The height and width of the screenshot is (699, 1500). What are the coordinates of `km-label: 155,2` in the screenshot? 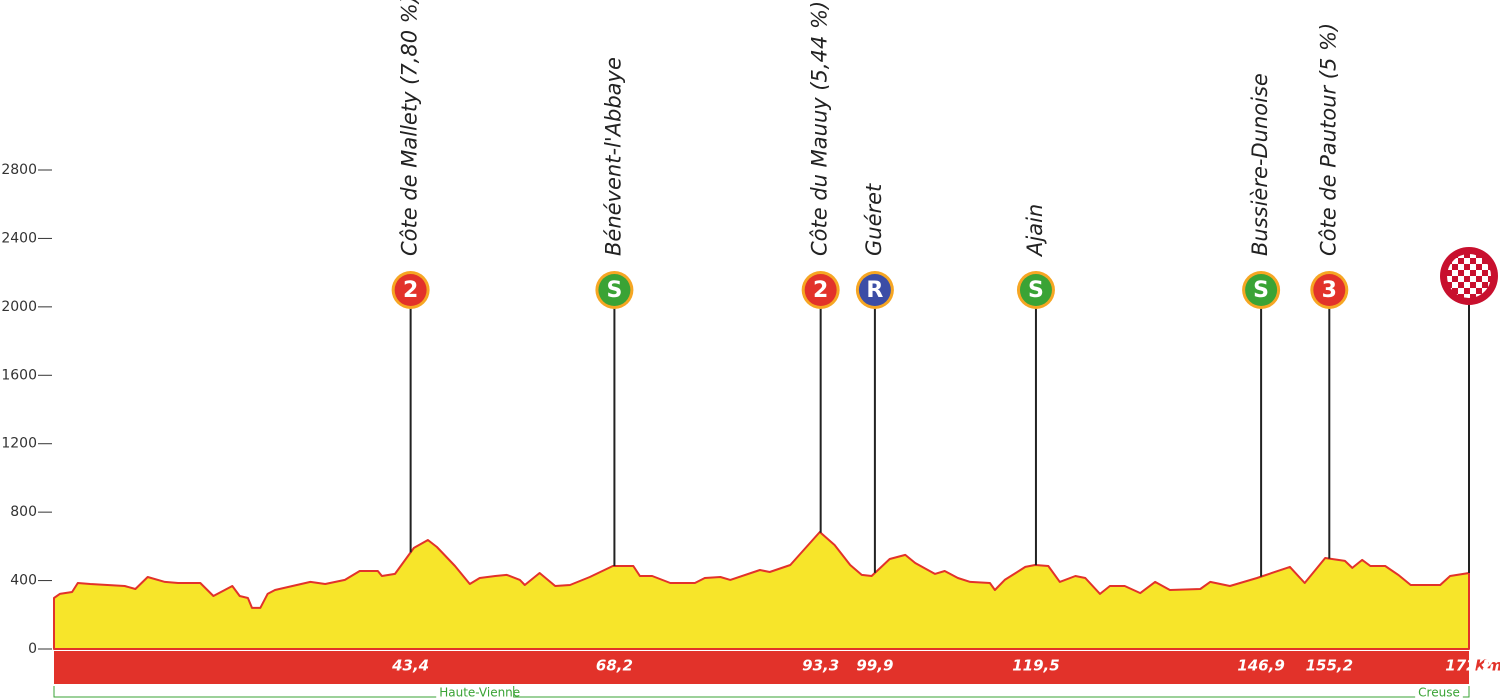 It's located at (1329, 666).